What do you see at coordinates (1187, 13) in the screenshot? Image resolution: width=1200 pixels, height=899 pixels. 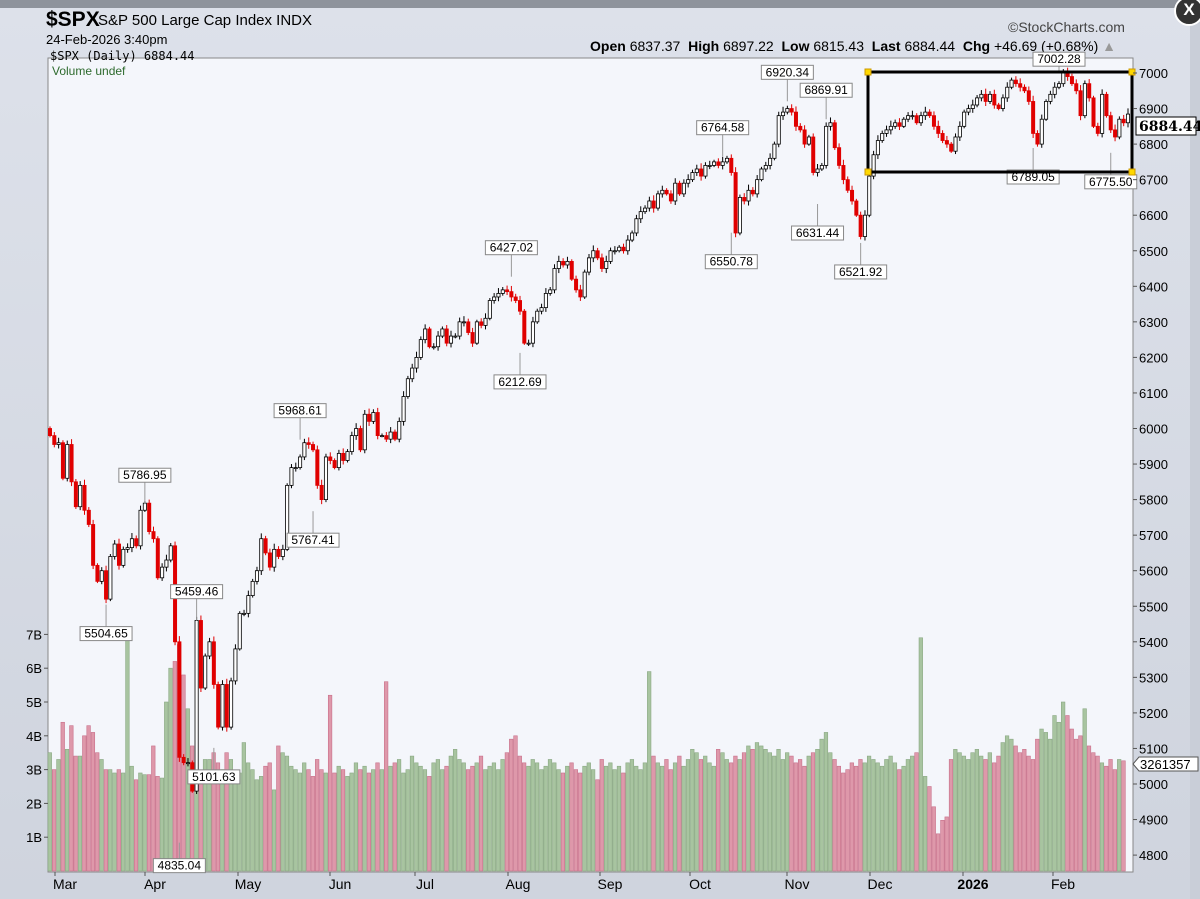 I see `close-button: X` at bounding box center [1187, 13].